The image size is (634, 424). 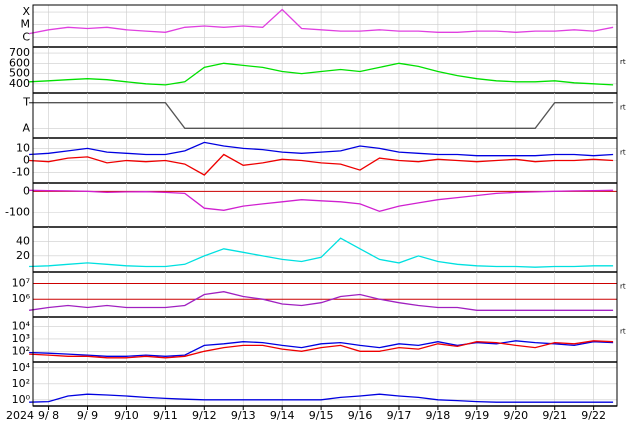 I want to click on y-tick-label: -100, so click(x=17, y=211).